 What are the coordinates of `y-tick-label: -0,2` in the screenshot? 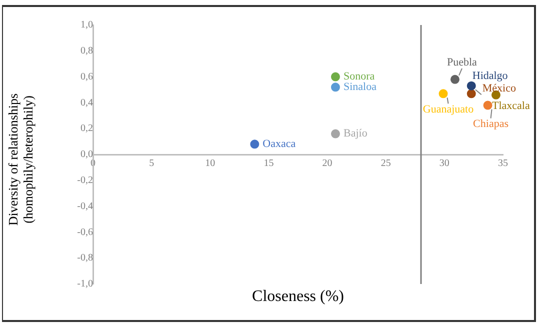 It's located at (85, 180).